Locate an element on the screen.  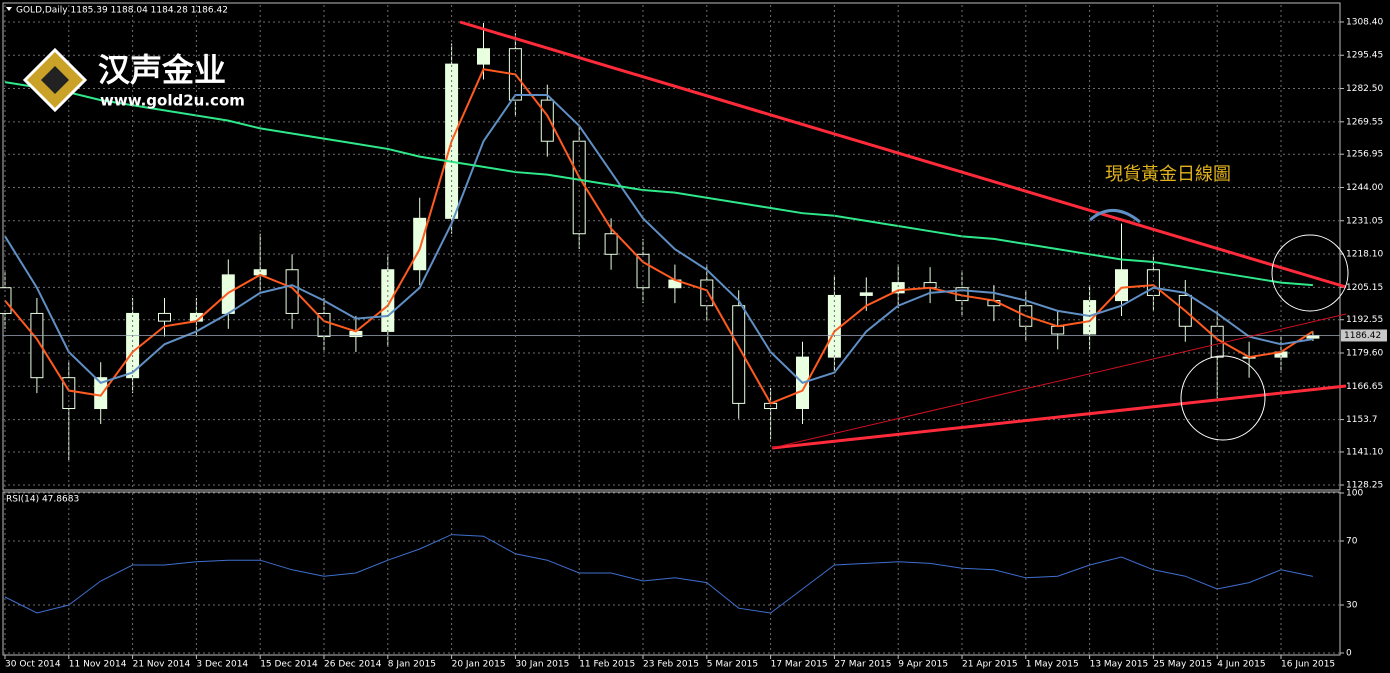
x-tick-label: 3 Dec 2014 is located at coordinates (222, 665).